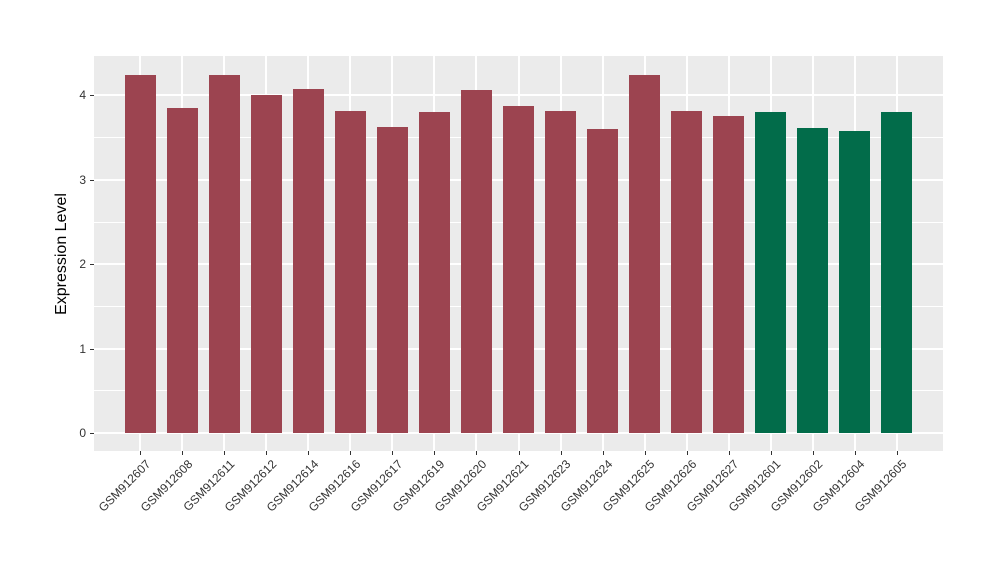 The image size is (1000, 580). What do you see at coordinates (61, 254) in the screenshot?
I see `y-axis-title: Expression Level` at bounding box center [61, 254].